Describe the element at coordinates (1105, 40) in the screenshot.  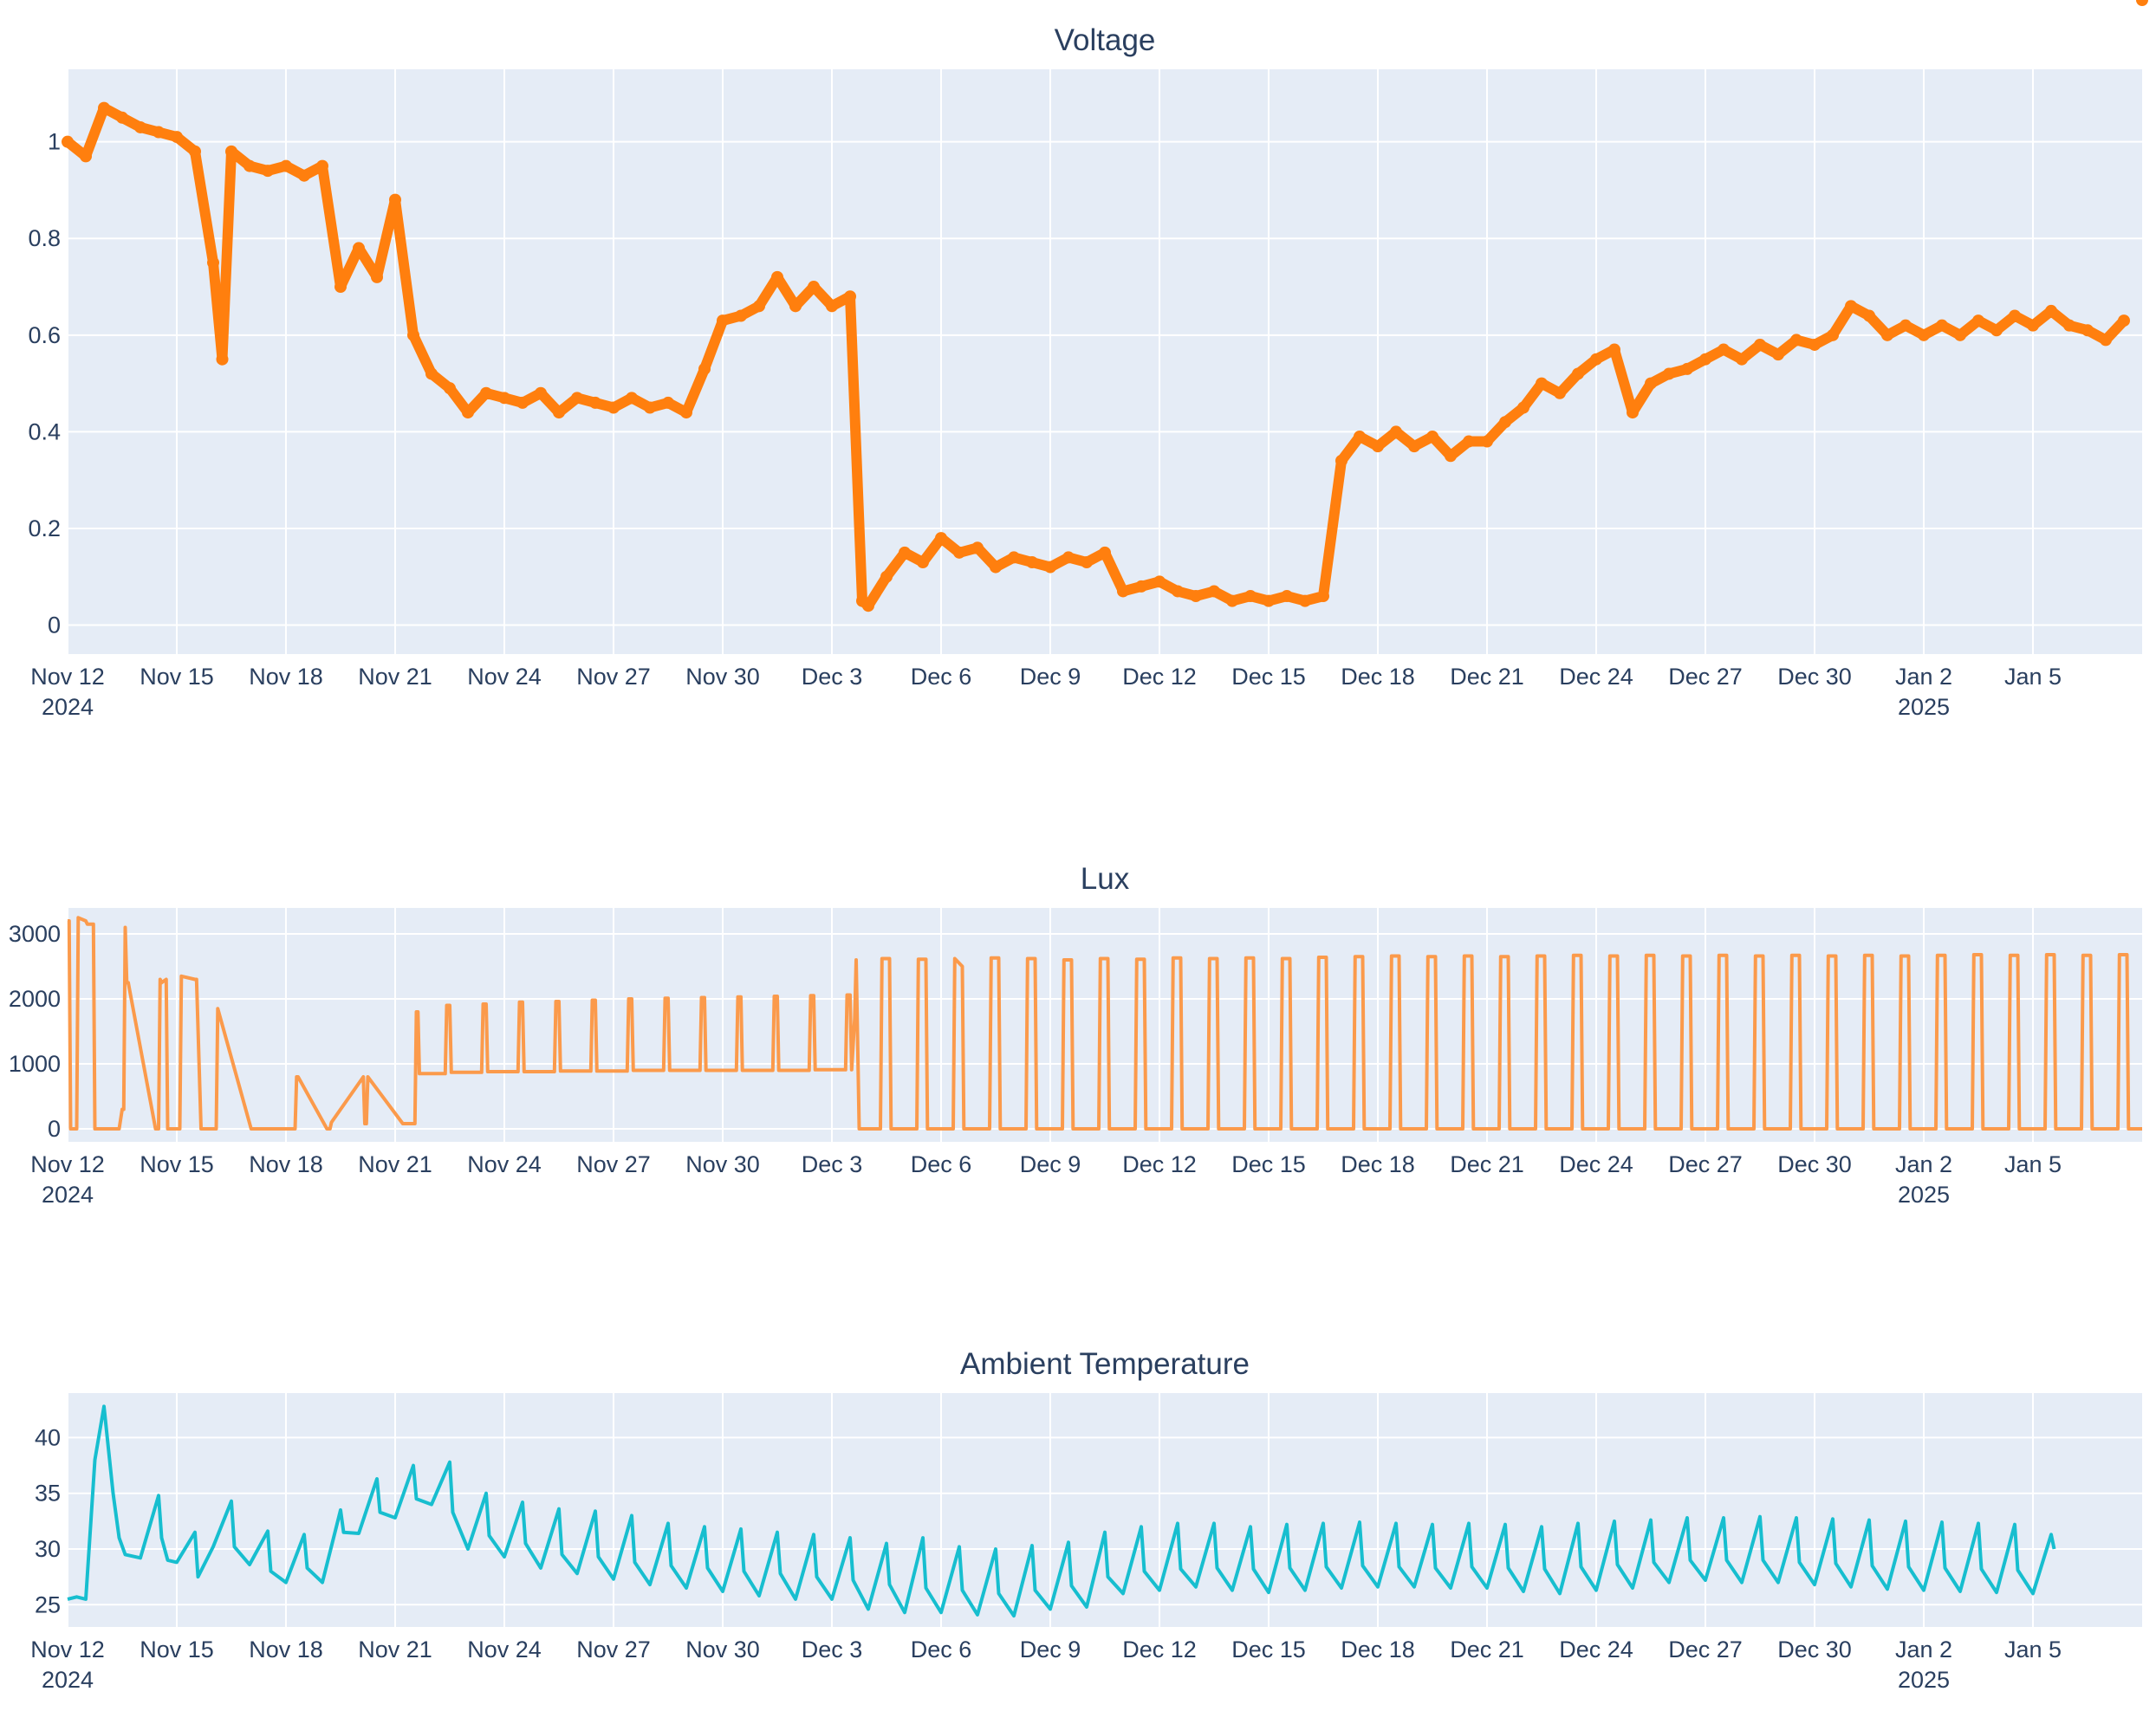
I see `voltage-title: Voltage` at that location.